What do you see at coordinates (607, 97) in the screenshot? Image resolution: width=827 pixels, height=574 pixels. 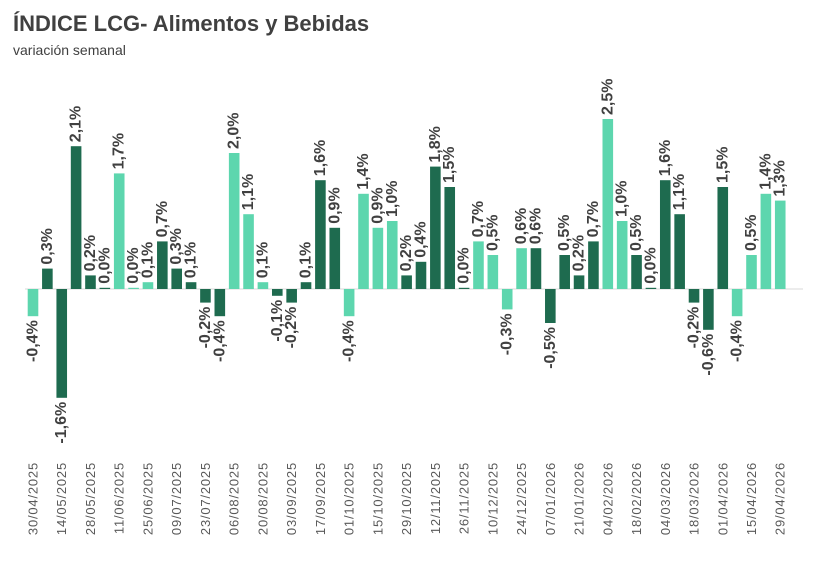 I see `data-label: 2,5%` at bounding box center [607, 97].